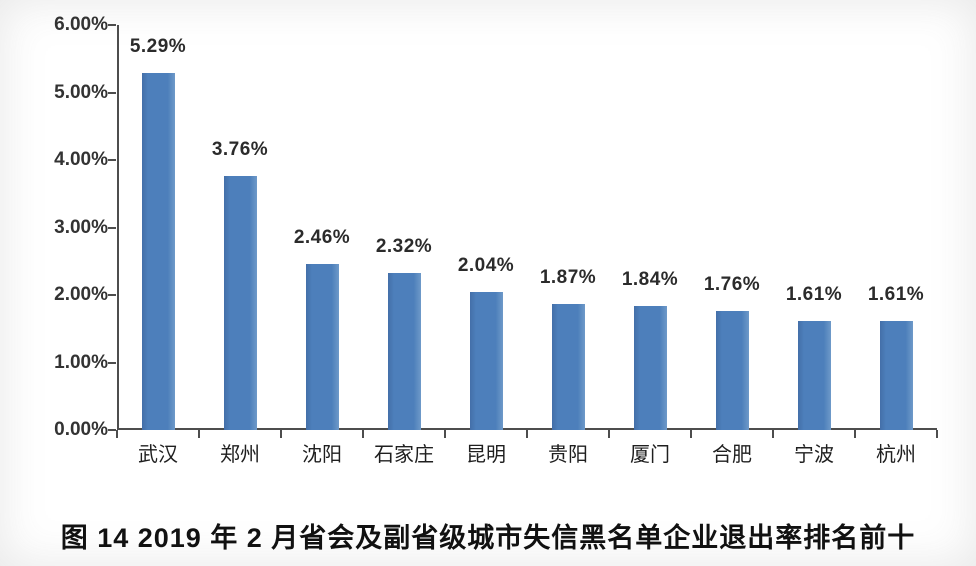 The width and height of the screenshot is (976, 566). Describe the element at coordinates (404, 455) in the screenshot. I see `x-category-label: 石家庄` at that location.